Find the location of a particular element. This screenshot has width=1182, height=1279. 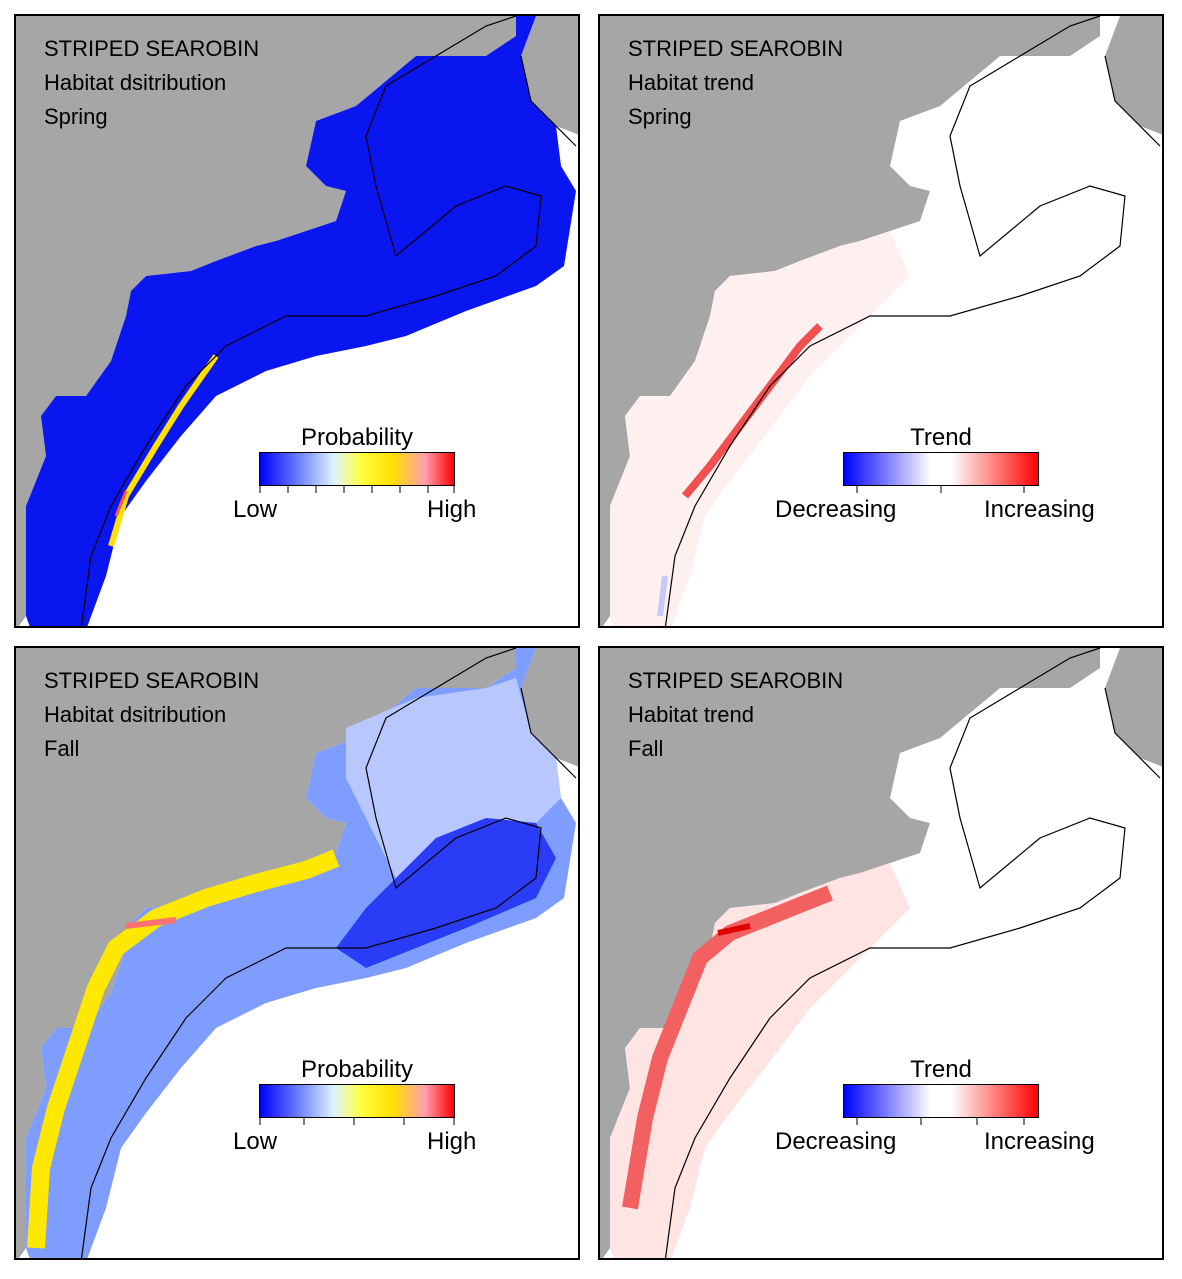

panel-title-block: STRIPED SEAROBIN Habitat trend Spring is located at coordinates (735, 83).